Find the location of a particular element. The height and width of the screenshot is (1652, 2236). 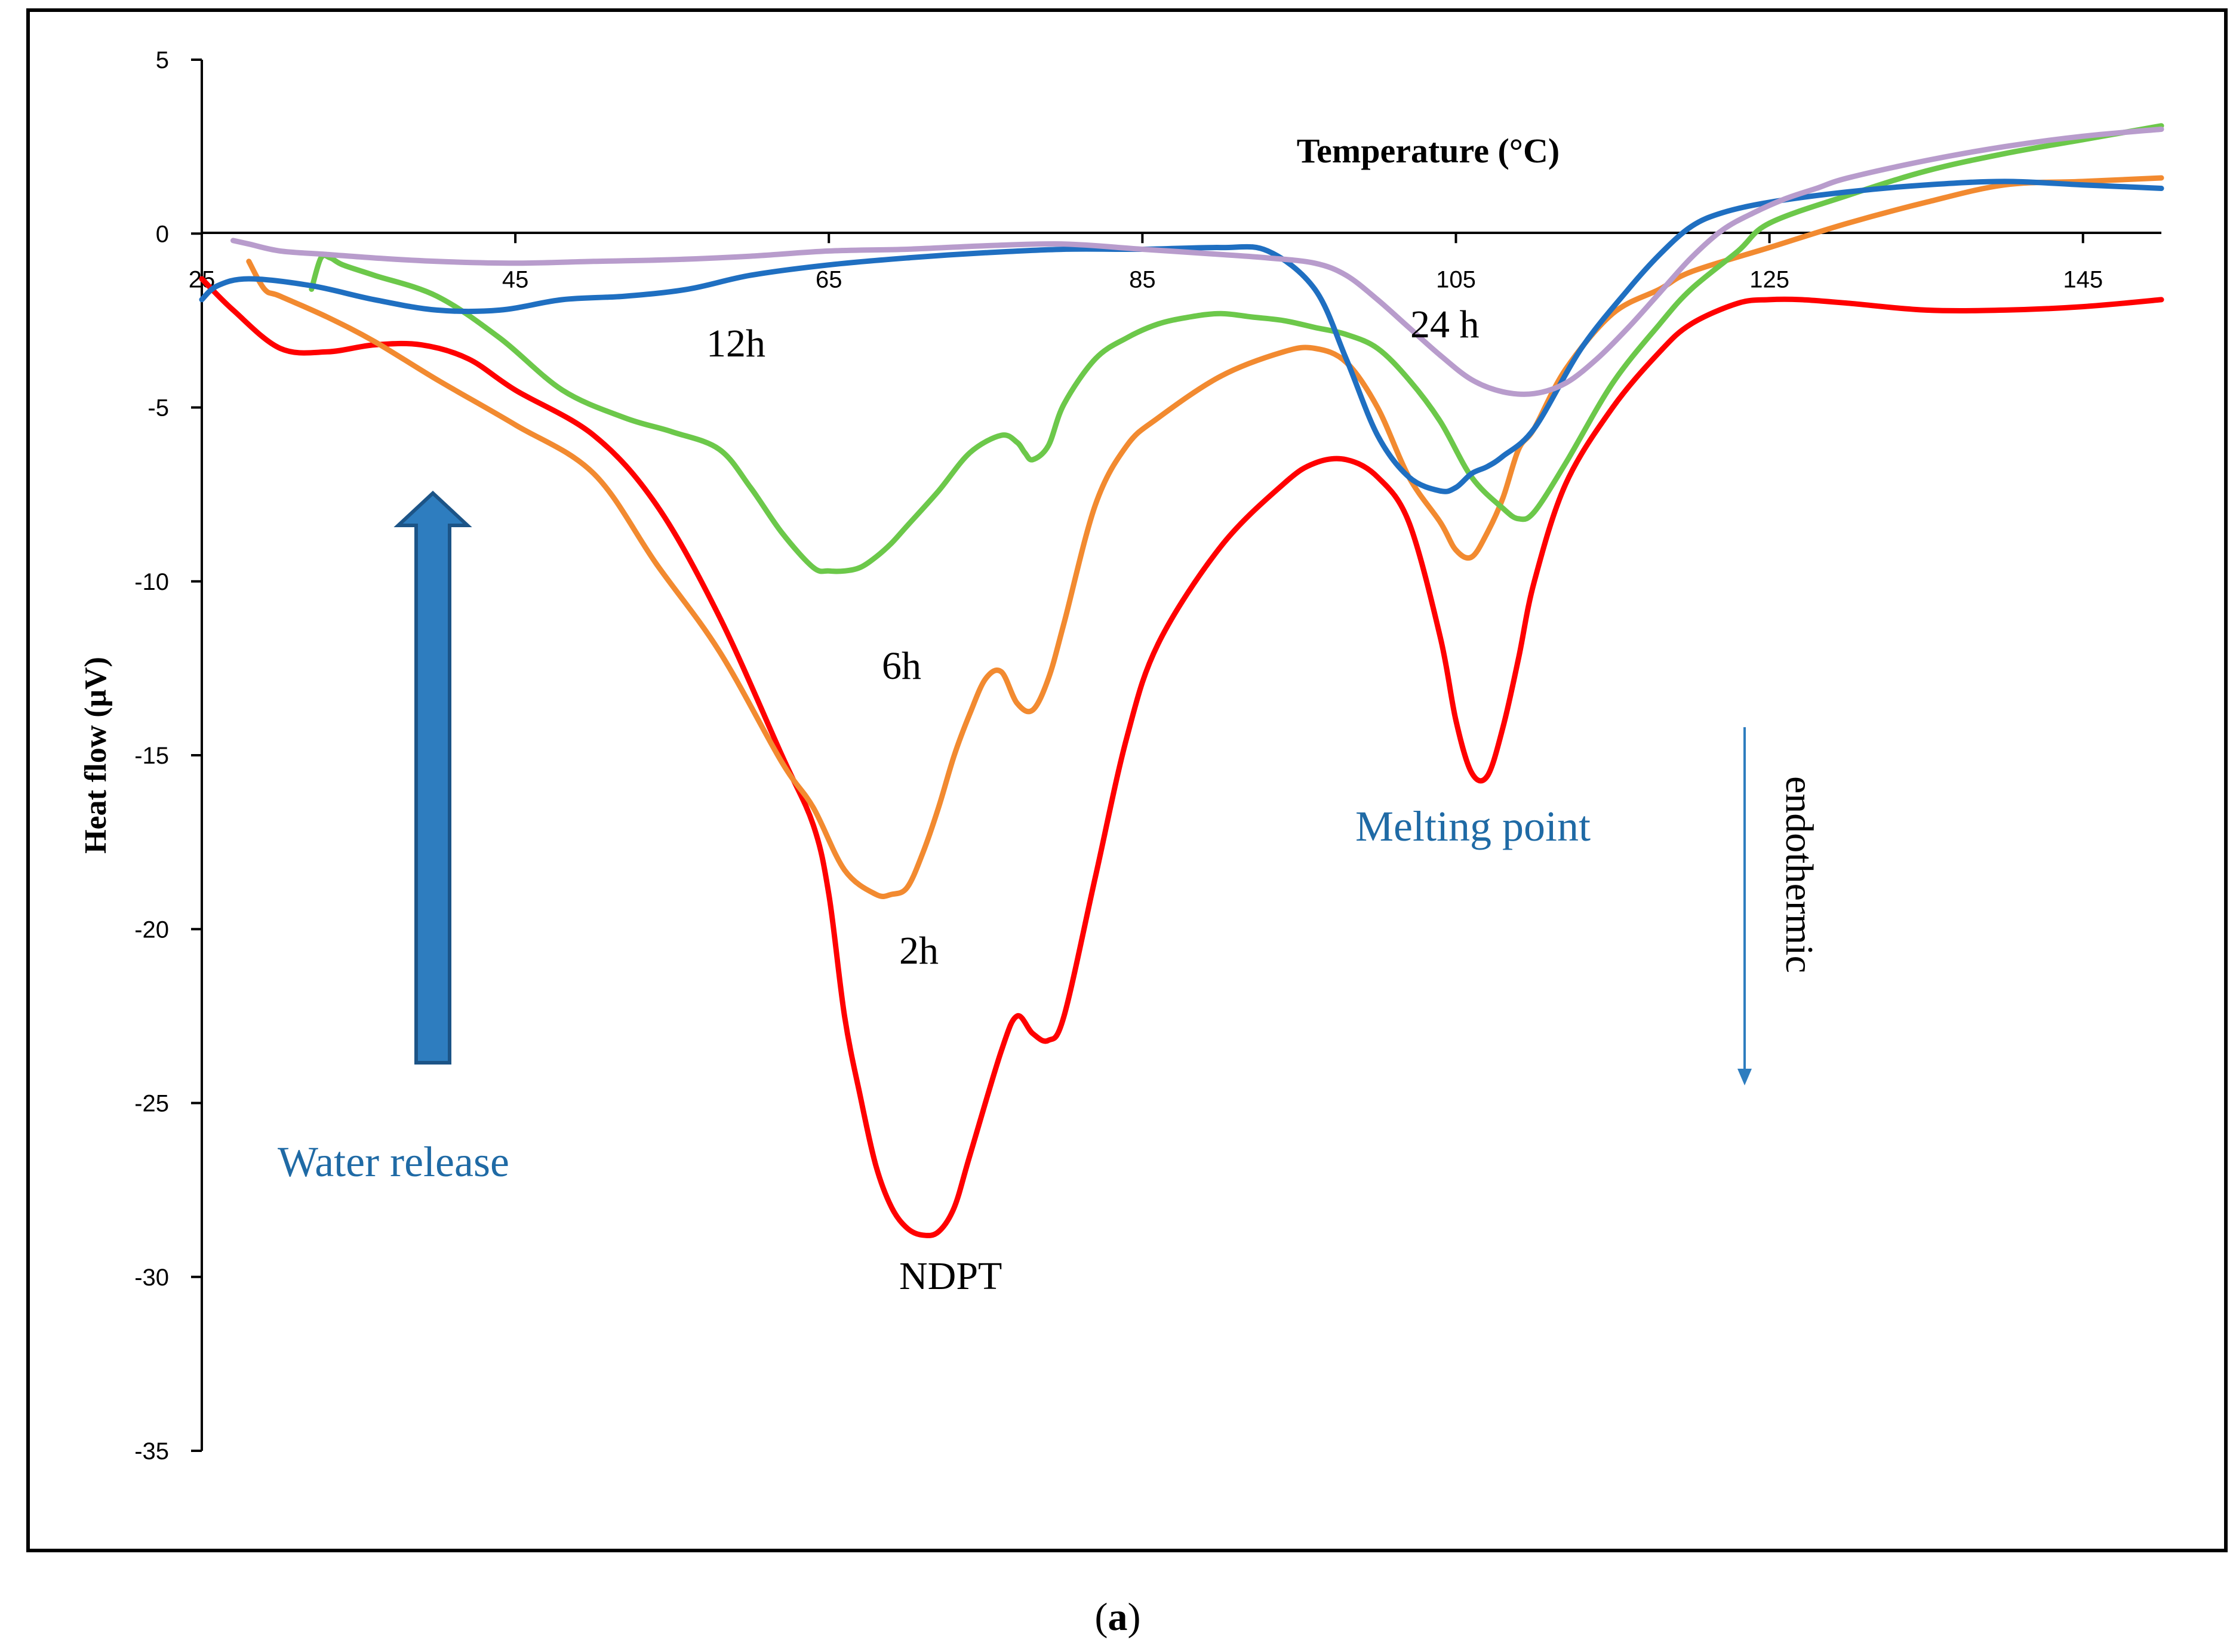

label-6h: 6h is located at coordinates (902, 666).